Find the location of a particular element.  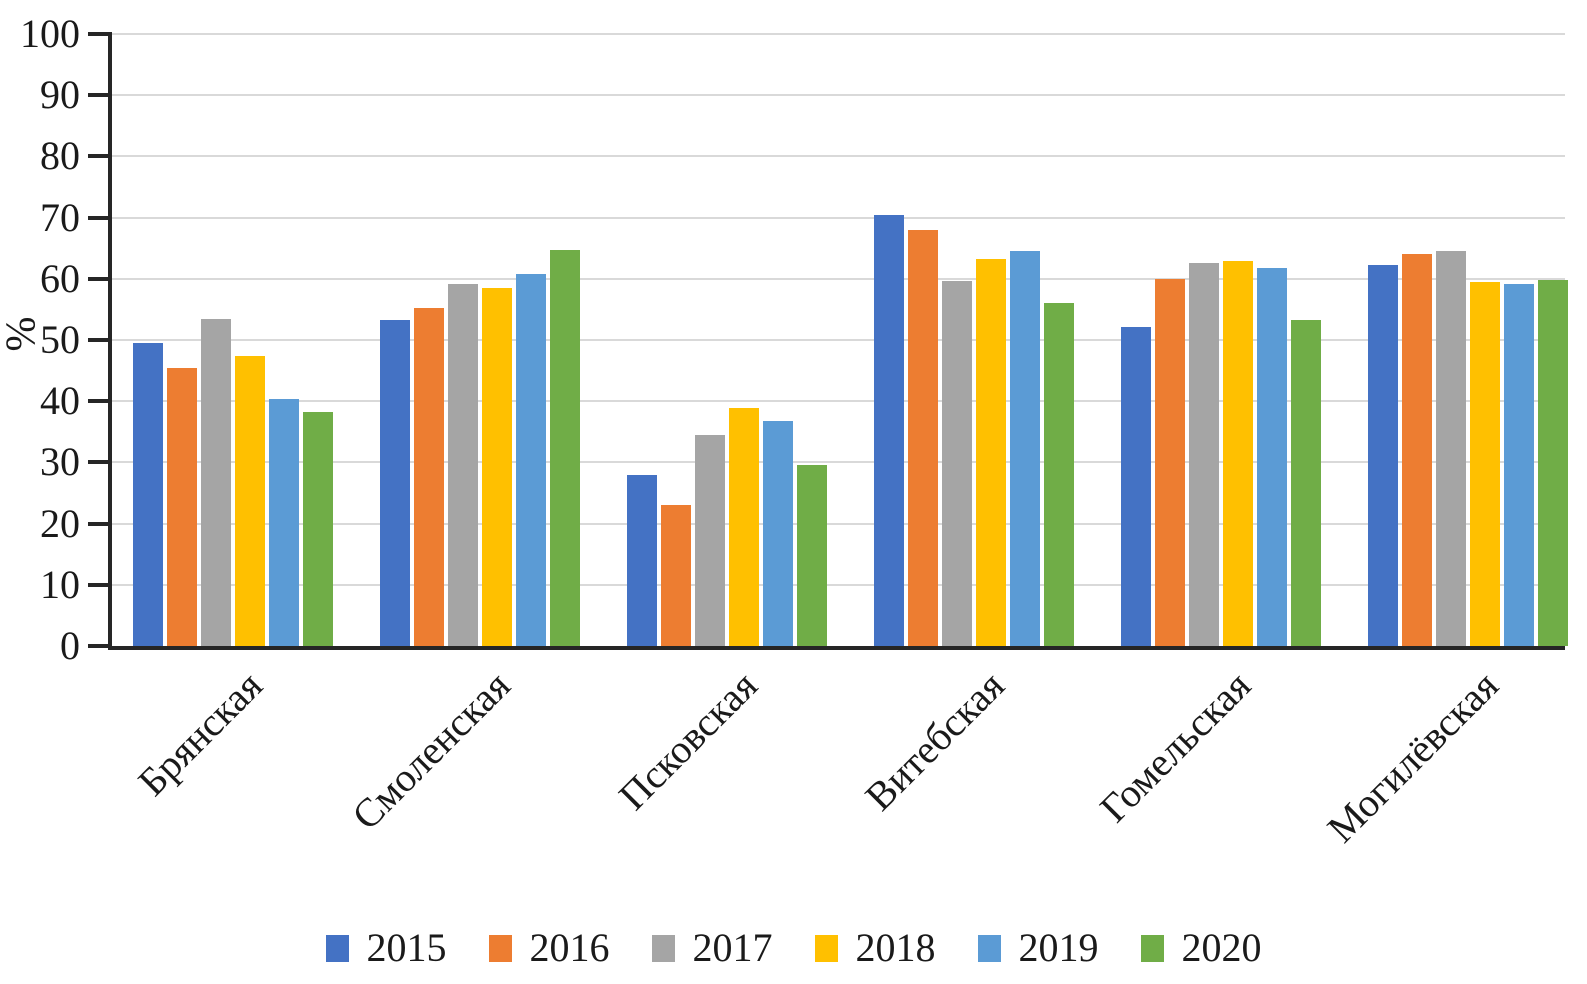

bar-2016-Витебская is located at coordinates (923, 437).